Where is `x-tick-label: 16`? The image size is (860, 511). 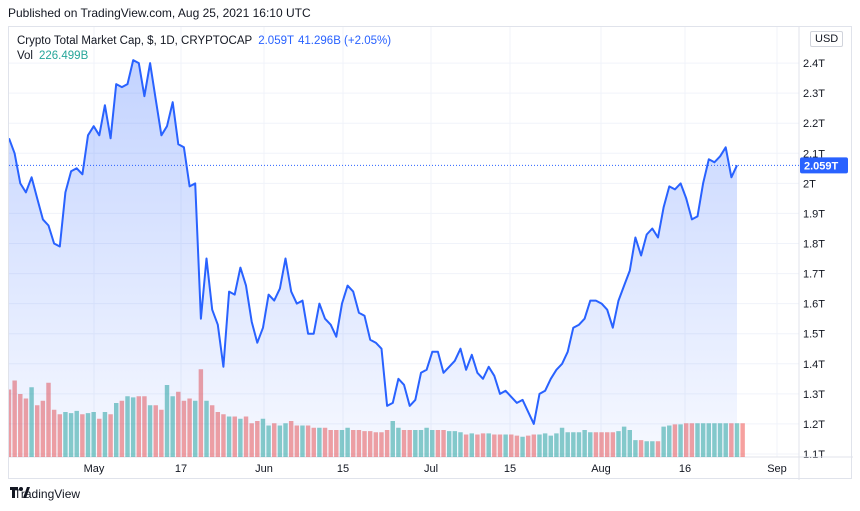
x-tick-label: 16 is located at coordinates (685, 469).